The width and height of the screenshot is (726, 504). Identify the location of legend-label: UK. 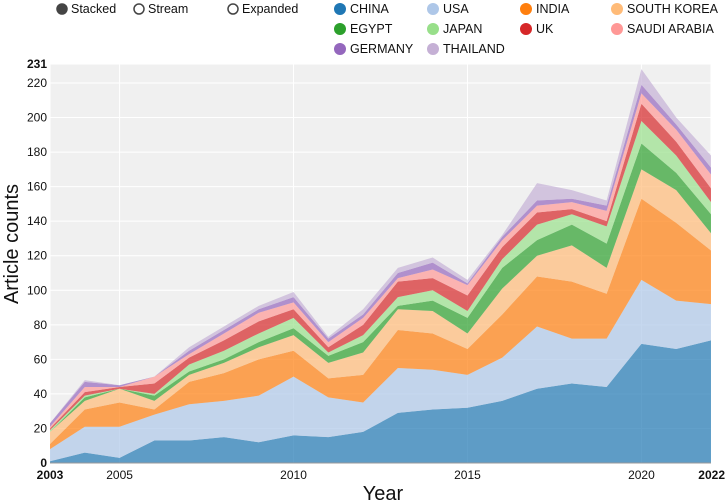
(545, 29).